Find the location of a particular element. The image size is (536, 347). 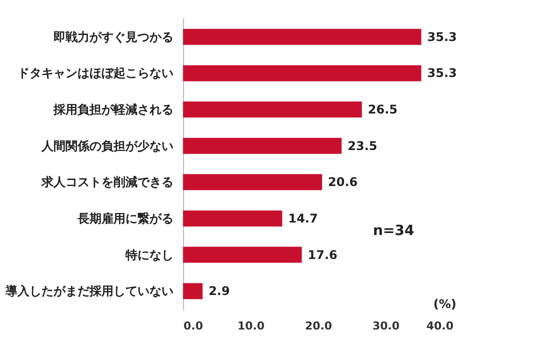

x-tick-label: 40.0 is located at coordinates (440, 326).